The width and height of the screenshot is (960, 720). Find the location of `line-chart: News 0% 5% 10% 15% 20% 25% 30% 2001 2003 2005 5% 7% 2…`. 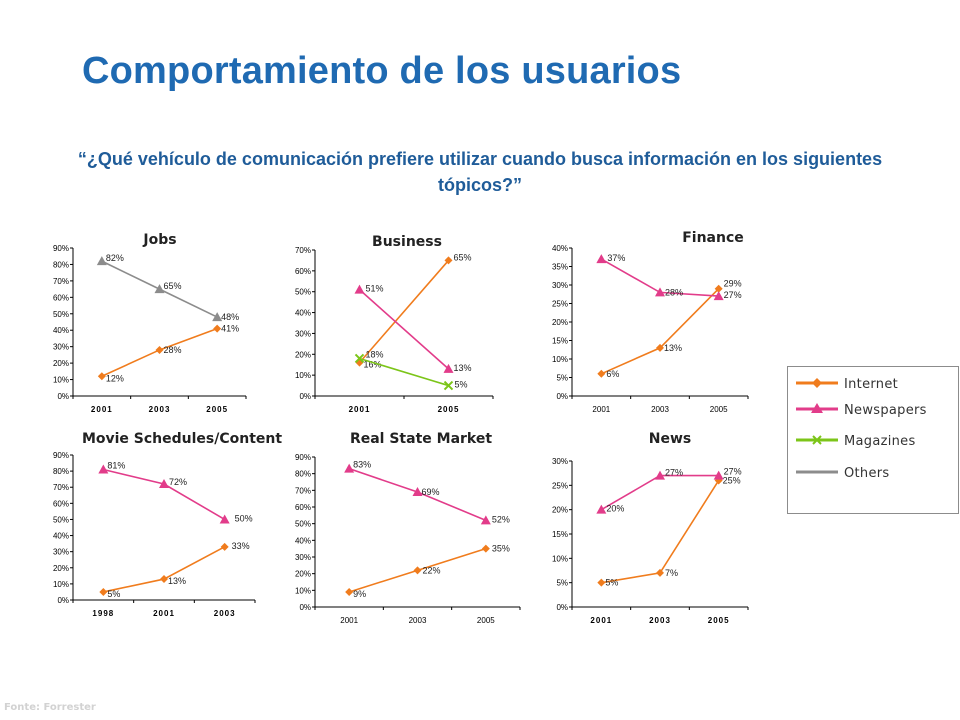

line-chart: News 0% 5% 10% 15% 20% 25% 30% 2001 2003 2005 5% 7% 2… is located at coordinates (650, 528).